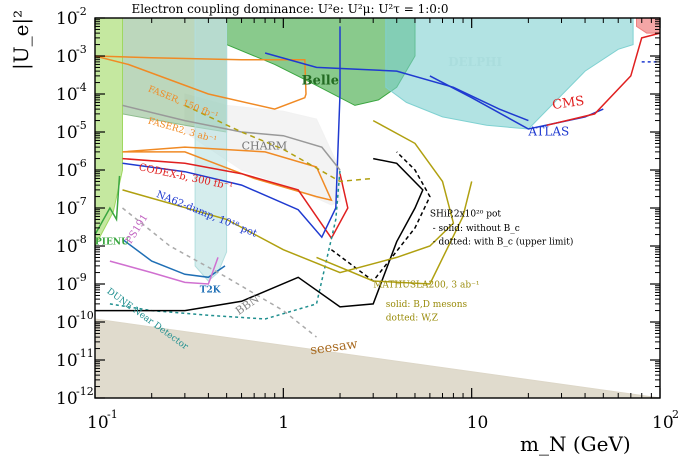 The width and height of the screenshot is (698, 475). Describe the element at coordinates (548, 132) in the screenshot. I see `annotation-label-3: ATLAS` at that location.